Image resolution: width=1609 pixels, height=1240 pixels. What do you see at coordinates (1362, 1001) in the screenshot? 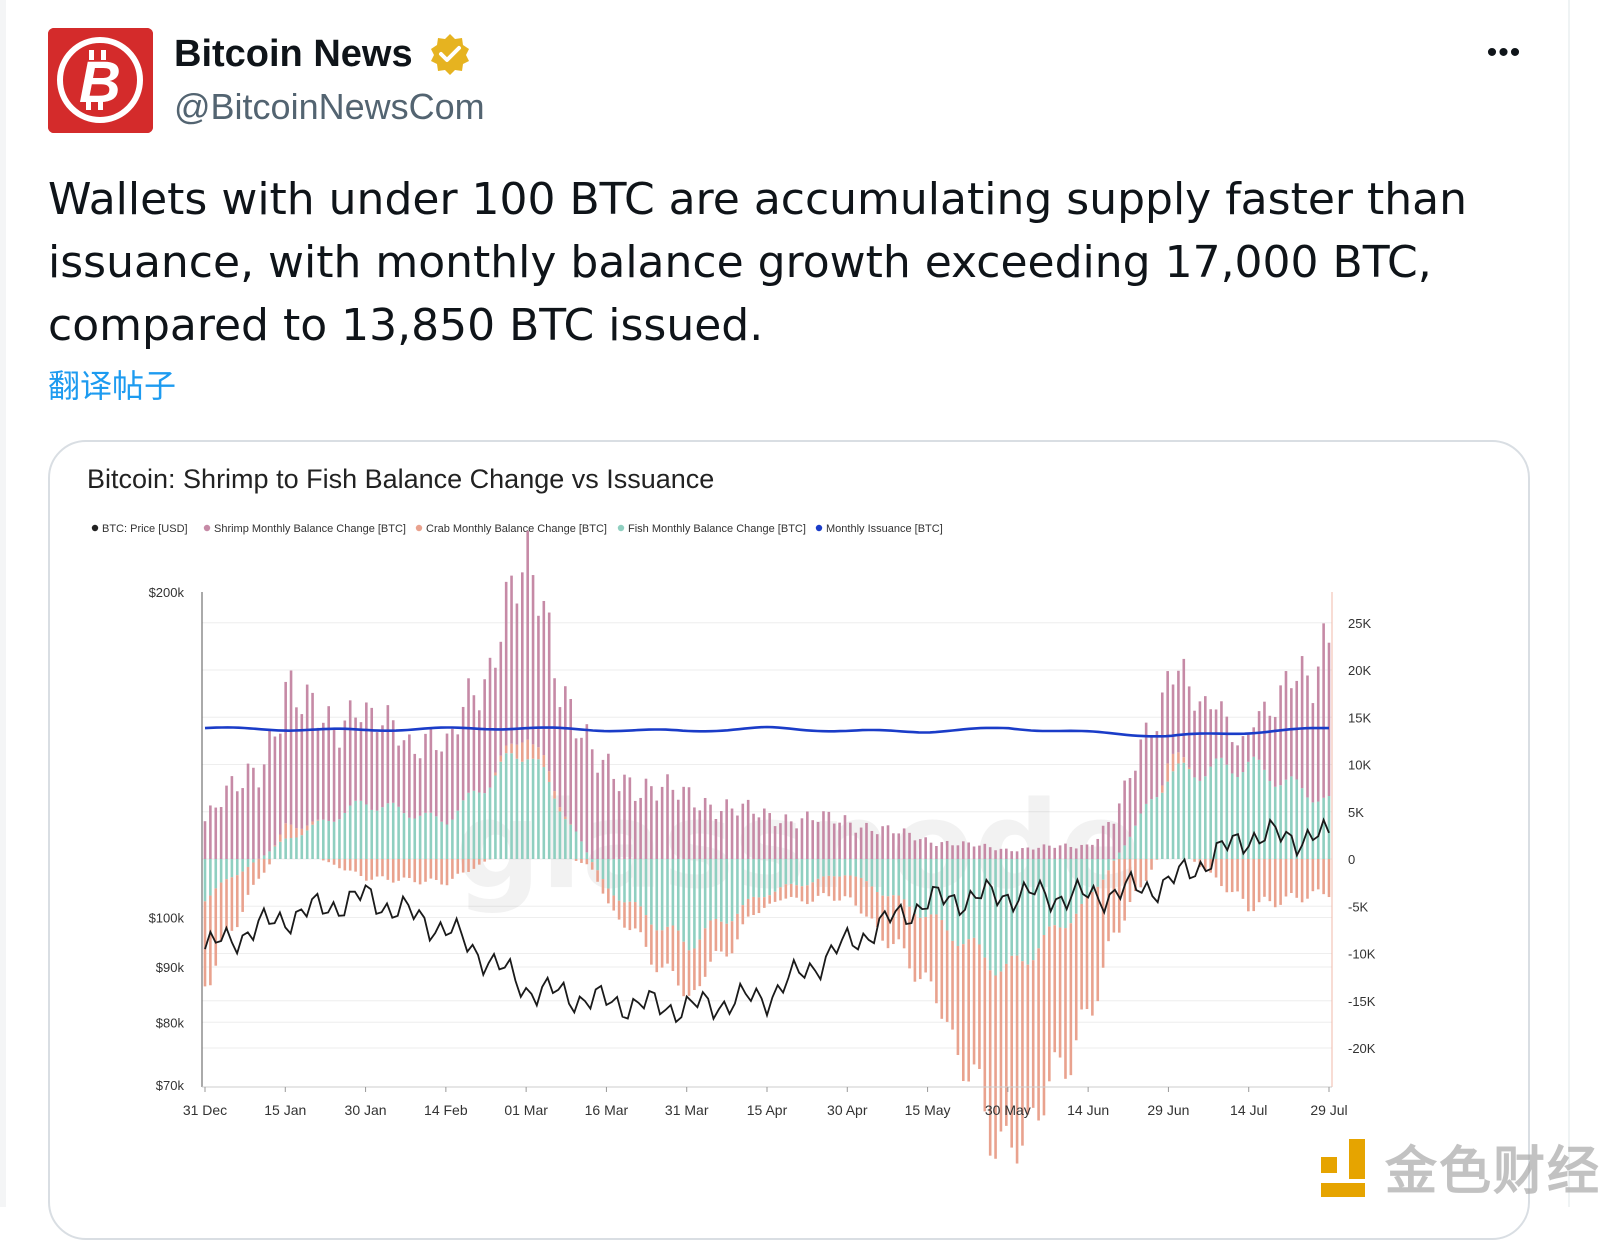
I see `y-right-tick-label: -15K` at bounding box center [1362, 1001].